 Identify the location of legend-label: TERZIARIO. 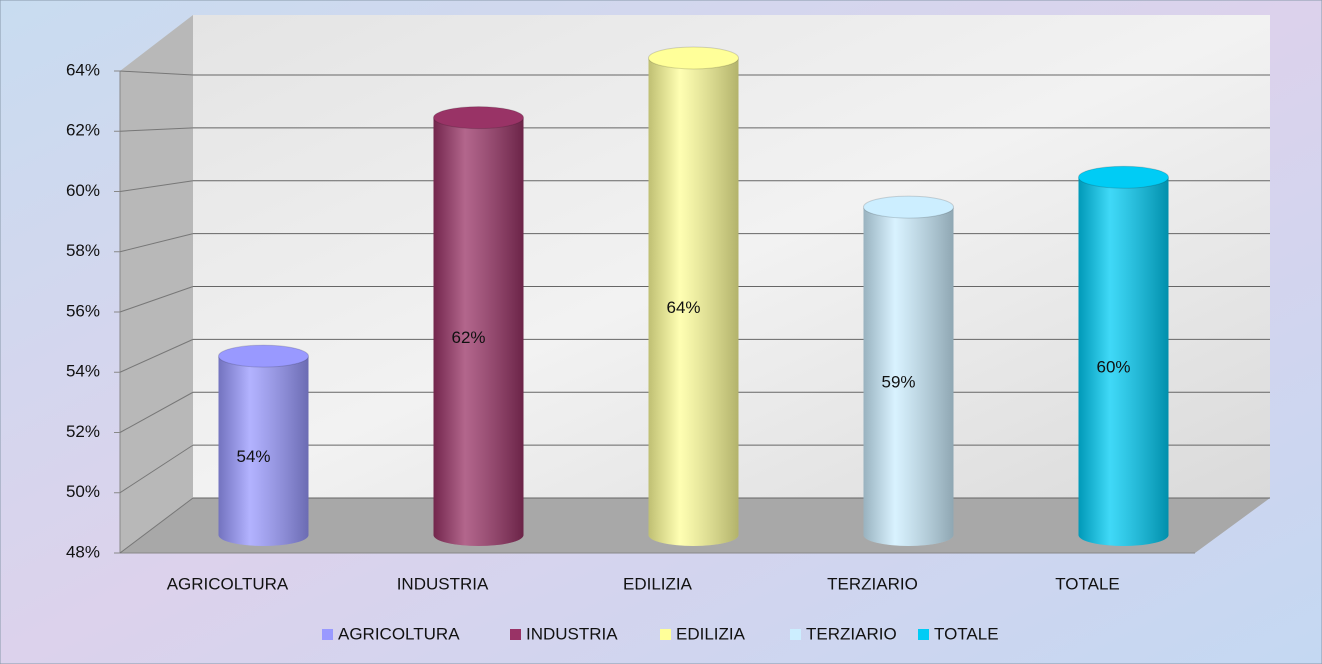
(851, 633).